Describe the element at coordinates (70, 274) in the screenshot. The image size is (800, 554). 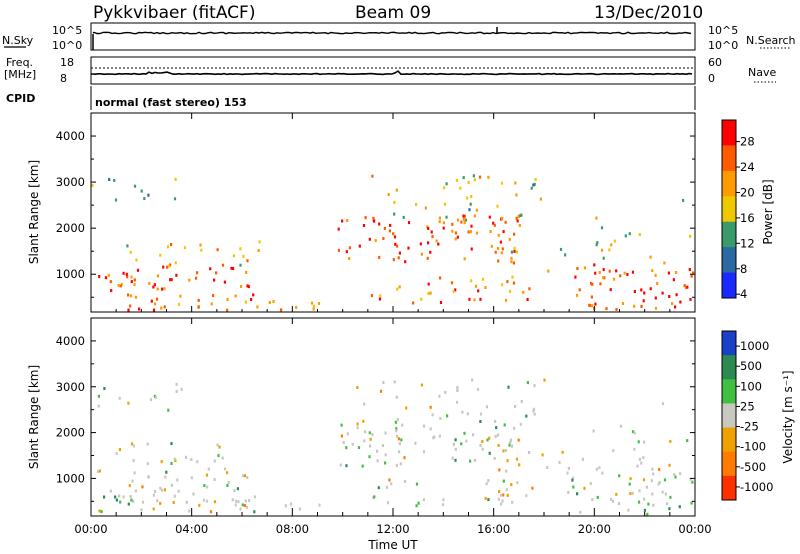
I see `y-tick-label: 1000` at that location.